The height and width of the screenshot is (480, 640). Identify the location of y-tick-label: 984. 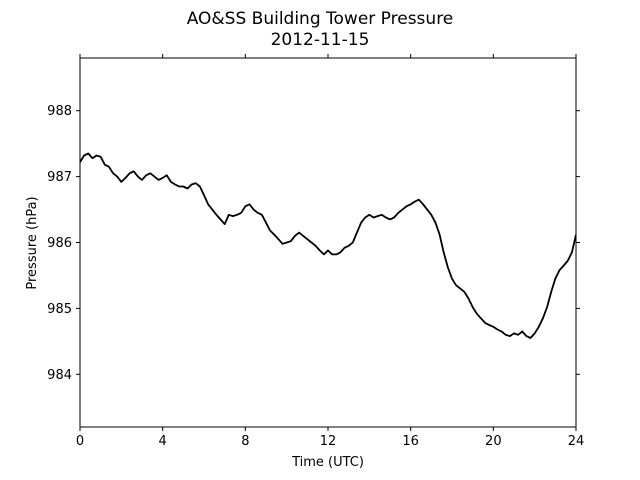
(59, 375).